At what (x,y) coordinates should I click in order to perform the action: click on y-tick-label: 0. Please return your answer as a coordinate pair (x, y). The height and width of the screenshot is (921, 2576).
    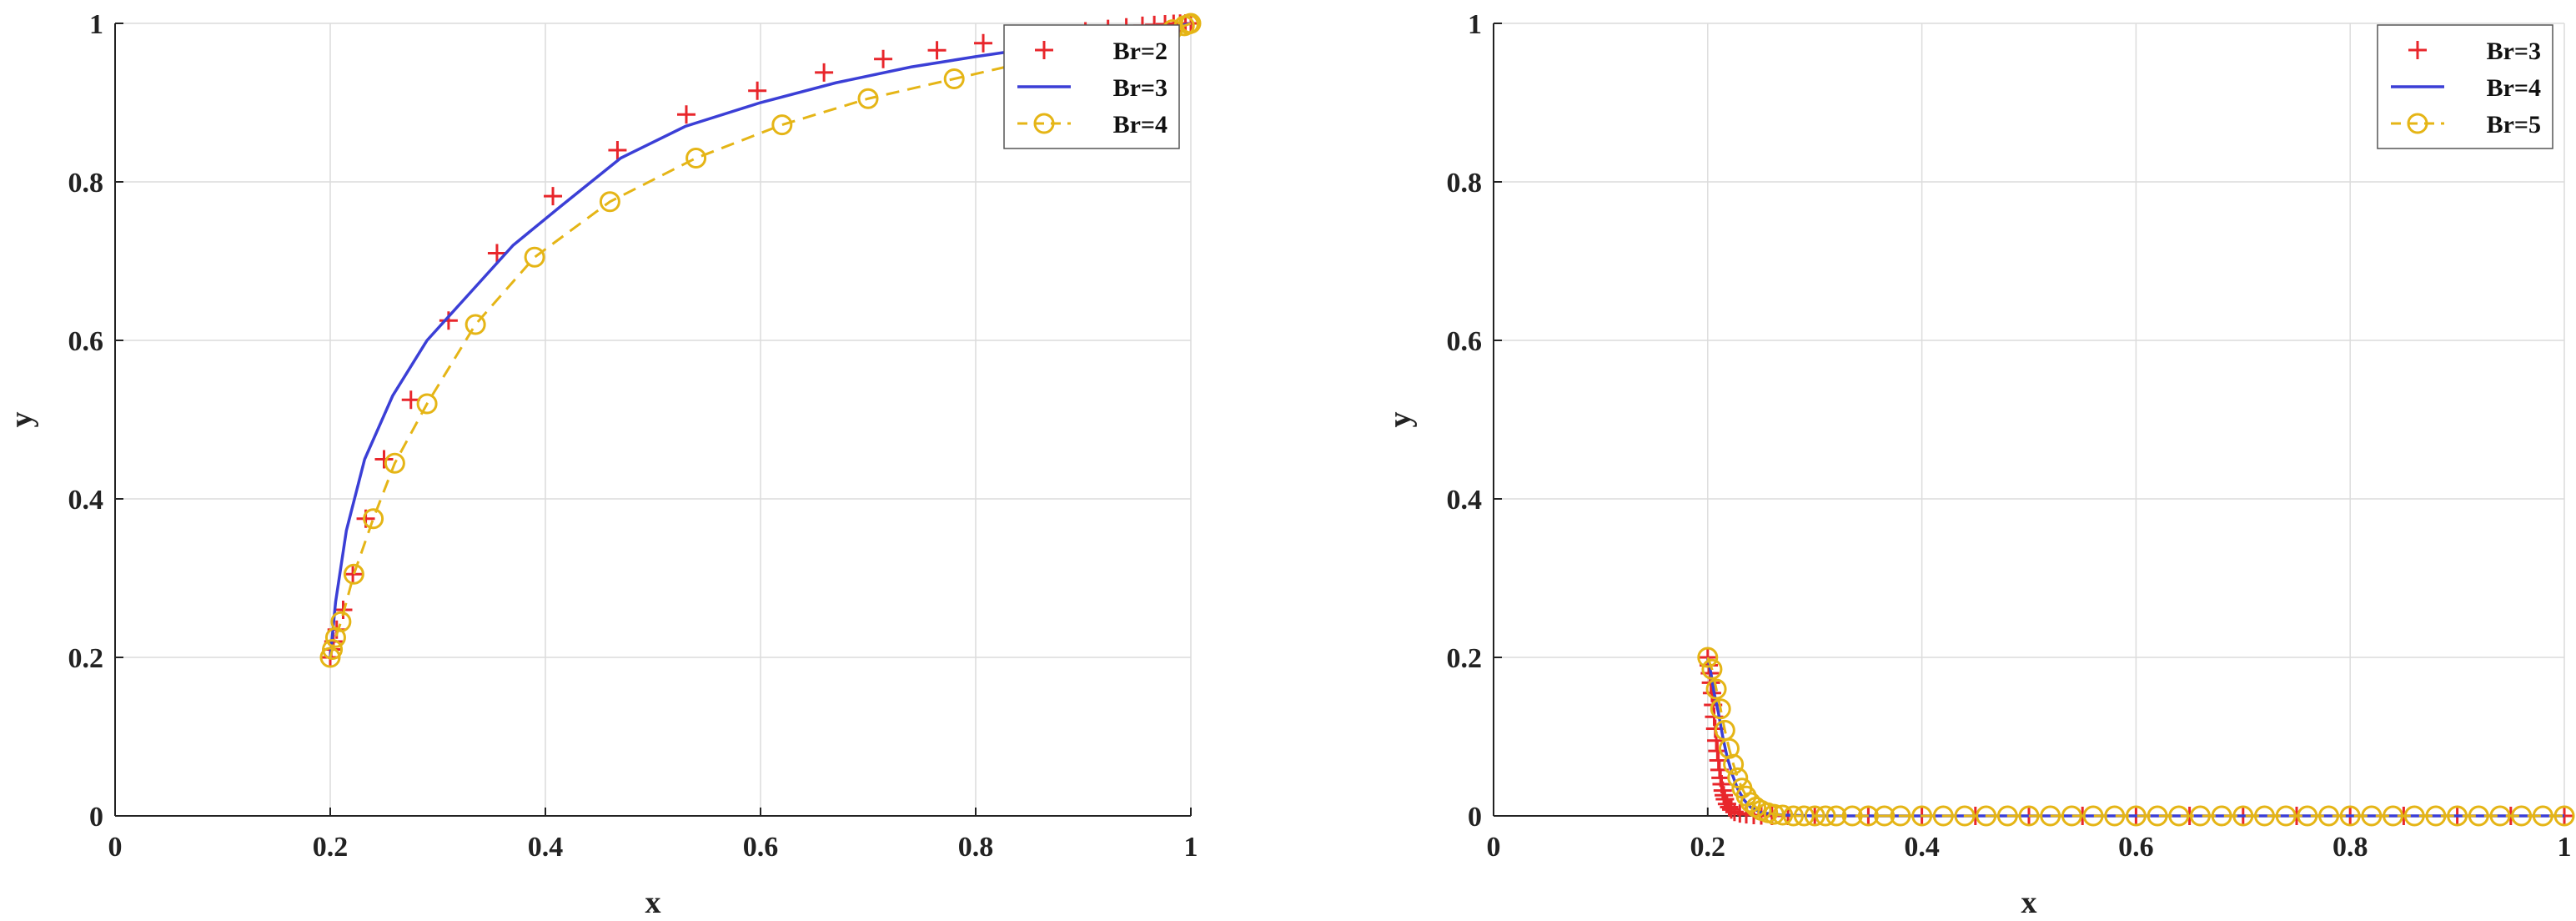
    Looking at the image, I should click on (1475, 817).